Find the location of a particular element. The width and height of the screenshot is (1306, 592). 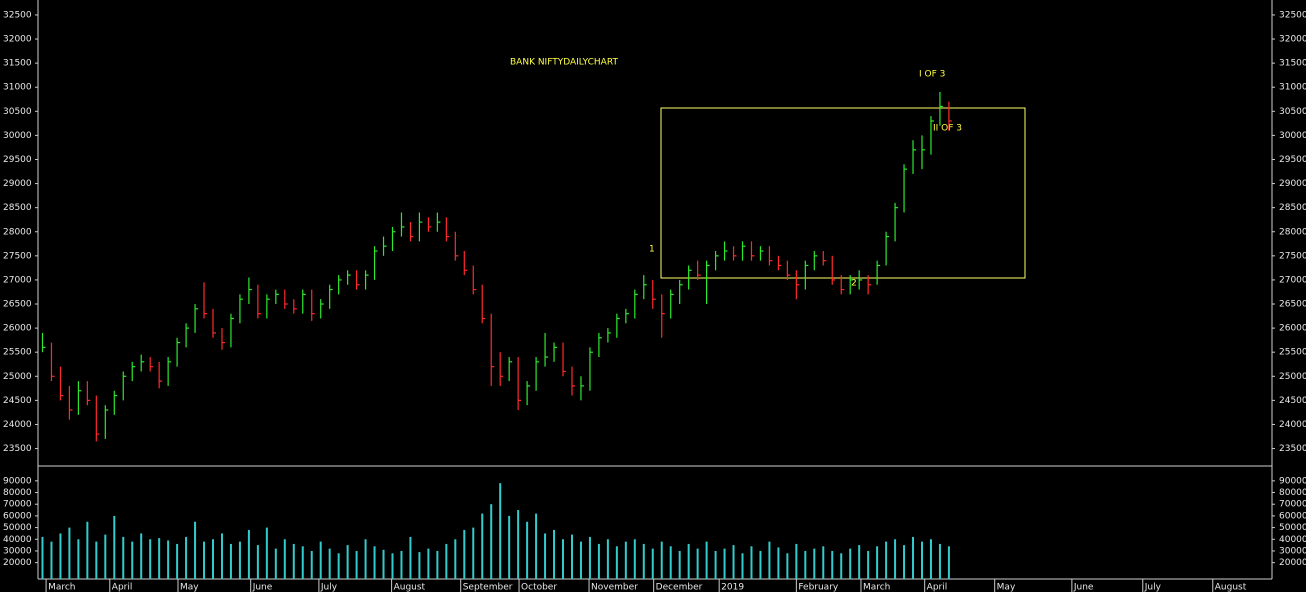

x-tick-label: June is located at coordinates (262, 587).